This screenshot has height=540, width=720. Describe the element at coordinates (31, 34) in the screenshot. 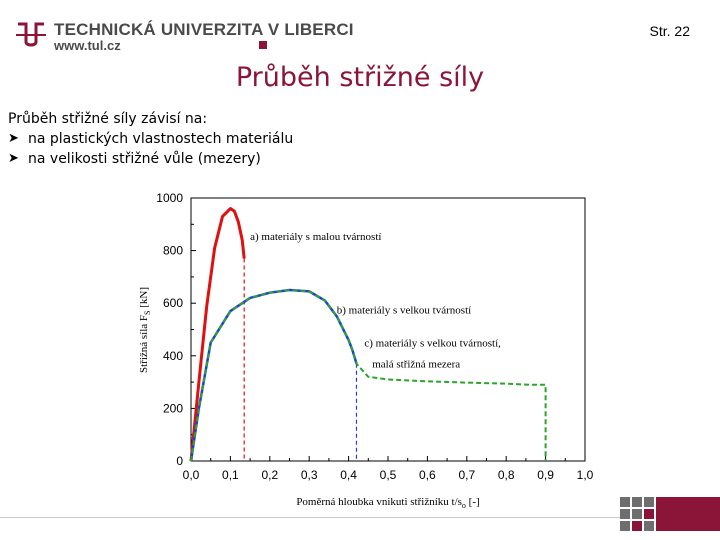

I see `university-logo-icon` at that location.